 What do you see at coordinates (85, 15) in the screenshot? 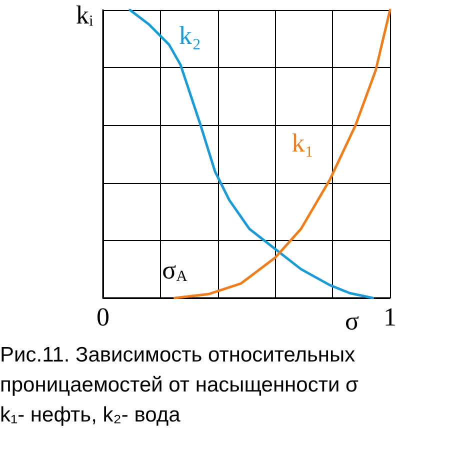
I see `y-axis-title: kᵢ` at bounding box center [85, 15].